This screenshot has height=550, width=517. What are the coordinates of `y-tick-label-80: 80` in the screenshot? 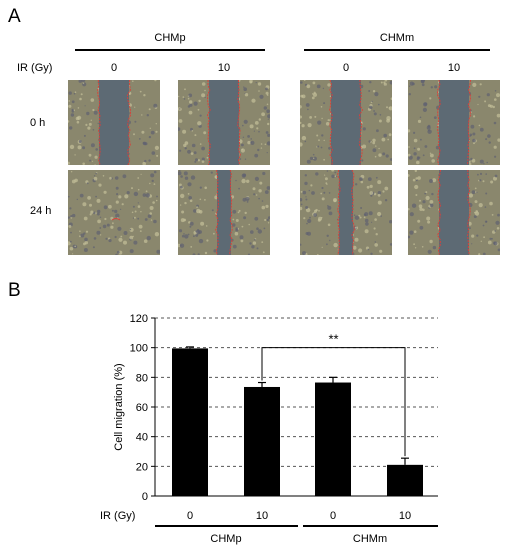 It's located at (142, 378).